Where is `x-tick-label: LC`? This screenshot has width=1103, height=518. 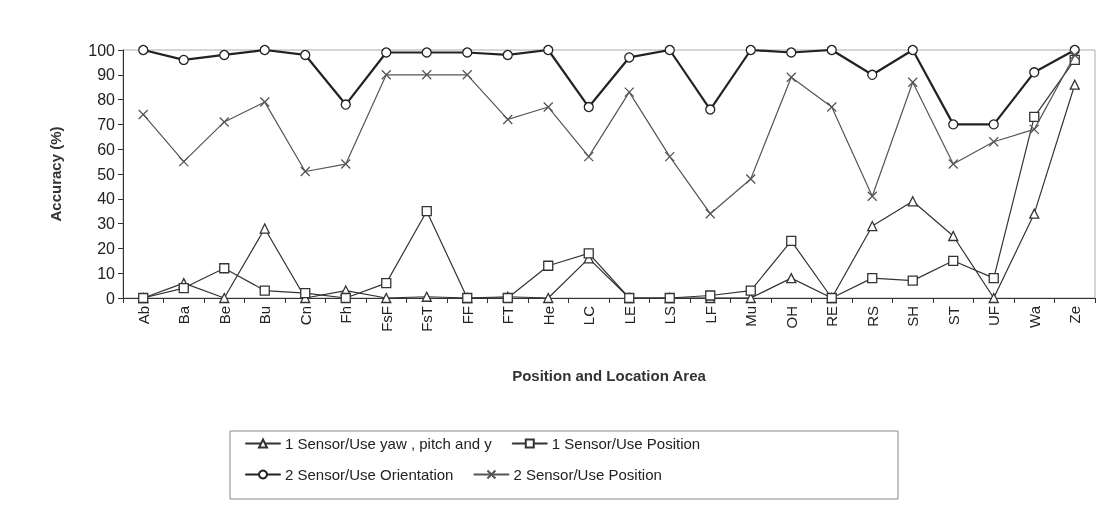
x-tick-label: LC is located at coordinates (589, 315).